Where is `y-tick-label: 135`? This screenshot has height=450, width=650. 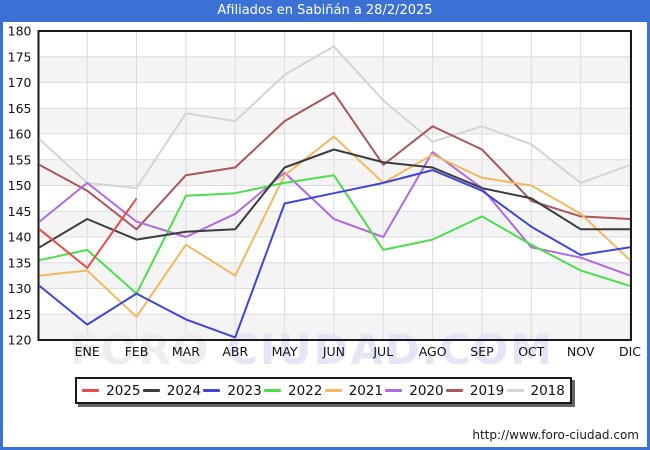 y-tick-label: 135 is located at coordinates (20, 262).